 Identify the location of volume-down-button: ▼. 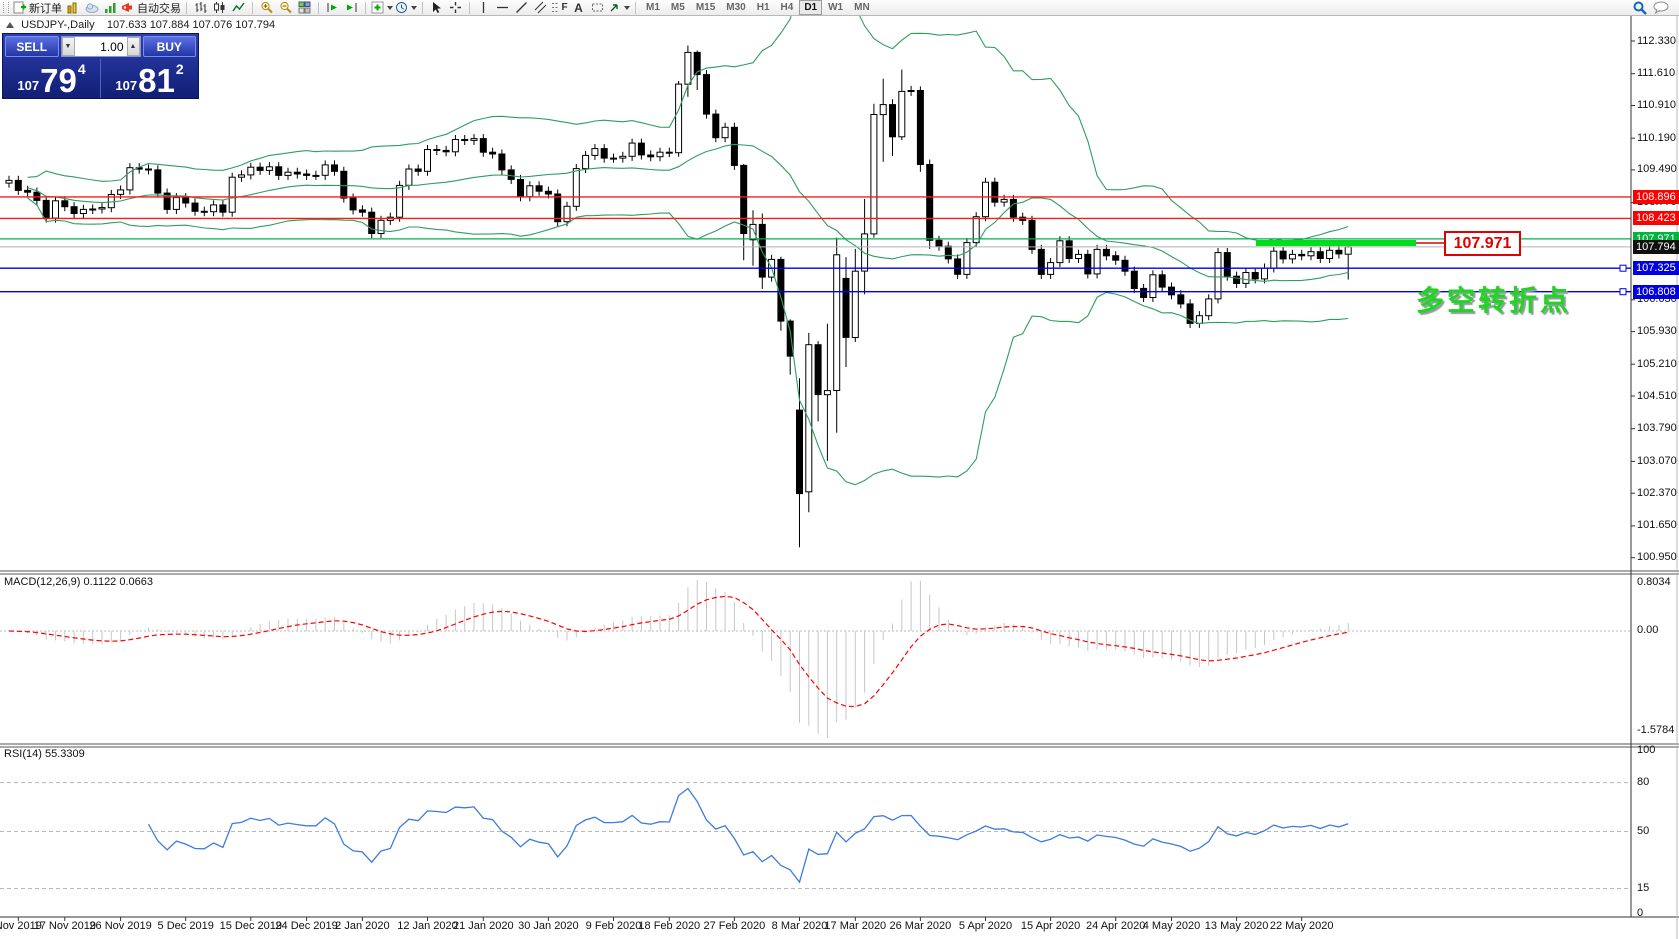
(68, 46).